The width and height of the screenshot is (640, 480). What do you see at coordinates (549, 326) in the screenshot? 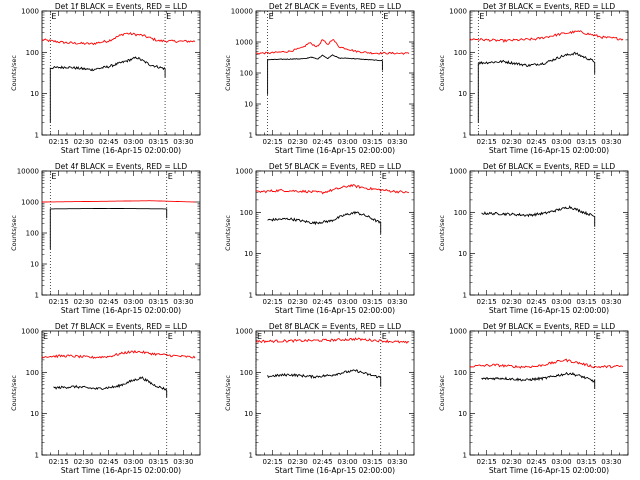
I see `chart-title: Det 9f BLACK = Events, RED = LLD` at bounding box center [549, 326].